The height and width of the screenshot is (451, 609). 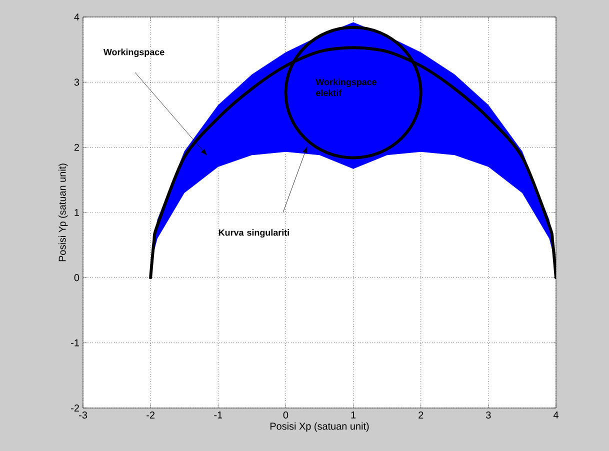 I want to click on annotation: Workingspace elektif, so click(x=346, y=87).